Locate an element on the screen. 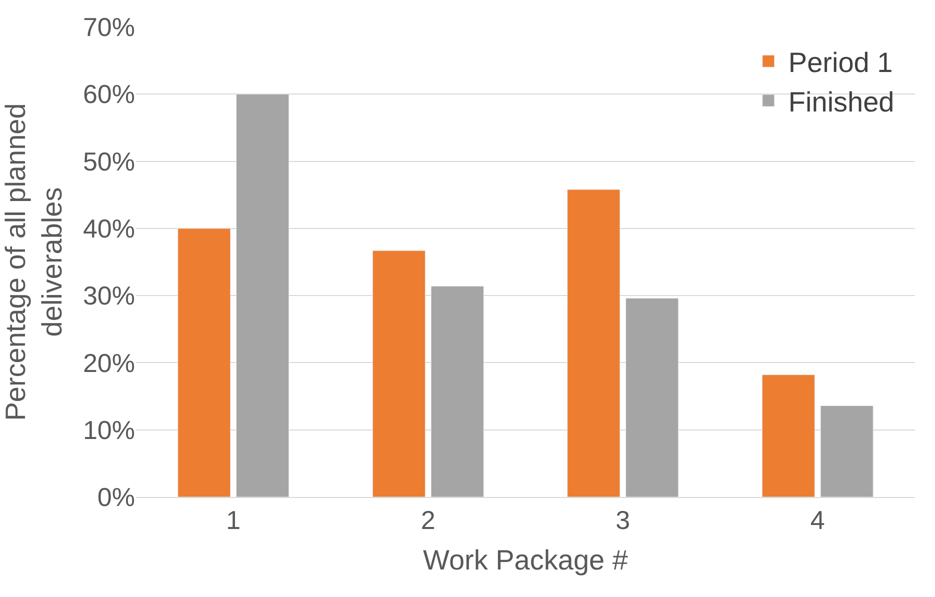  y-tick-label: 60% is located at coordinates (108, 94).